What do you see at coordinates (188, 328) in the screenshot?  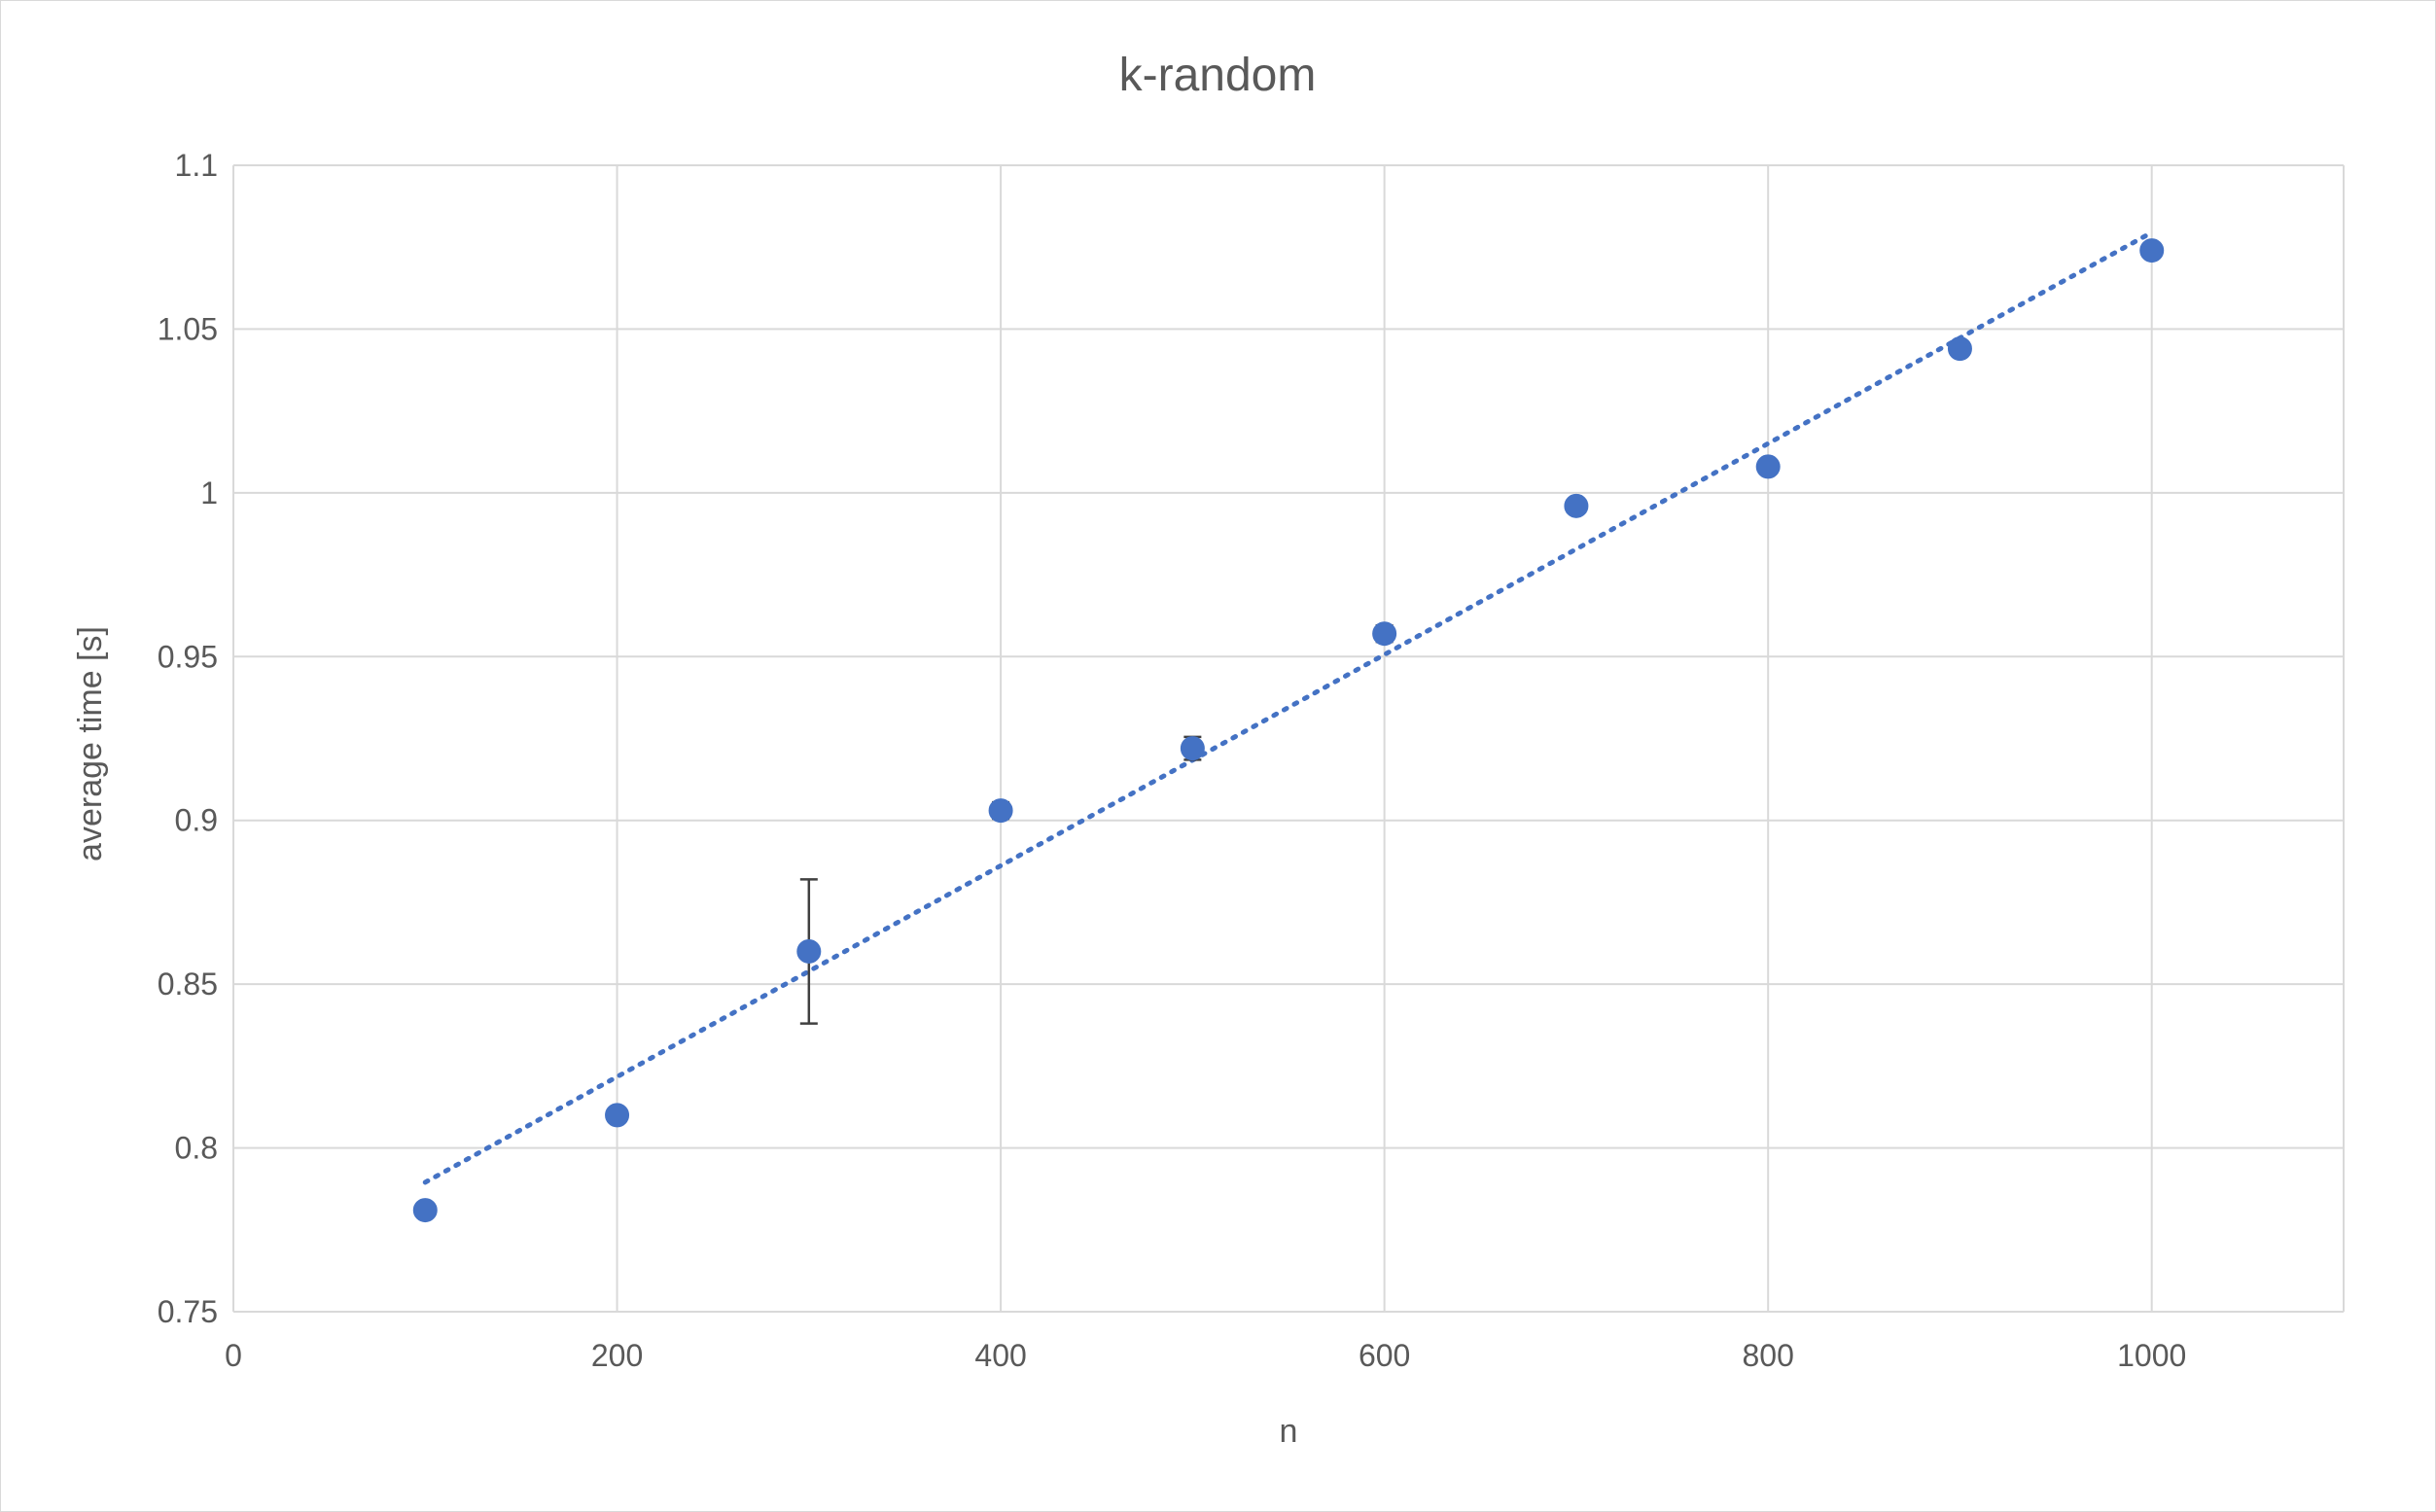 I see `y-tick-label: 1.05` at bounding box center [188, 328].